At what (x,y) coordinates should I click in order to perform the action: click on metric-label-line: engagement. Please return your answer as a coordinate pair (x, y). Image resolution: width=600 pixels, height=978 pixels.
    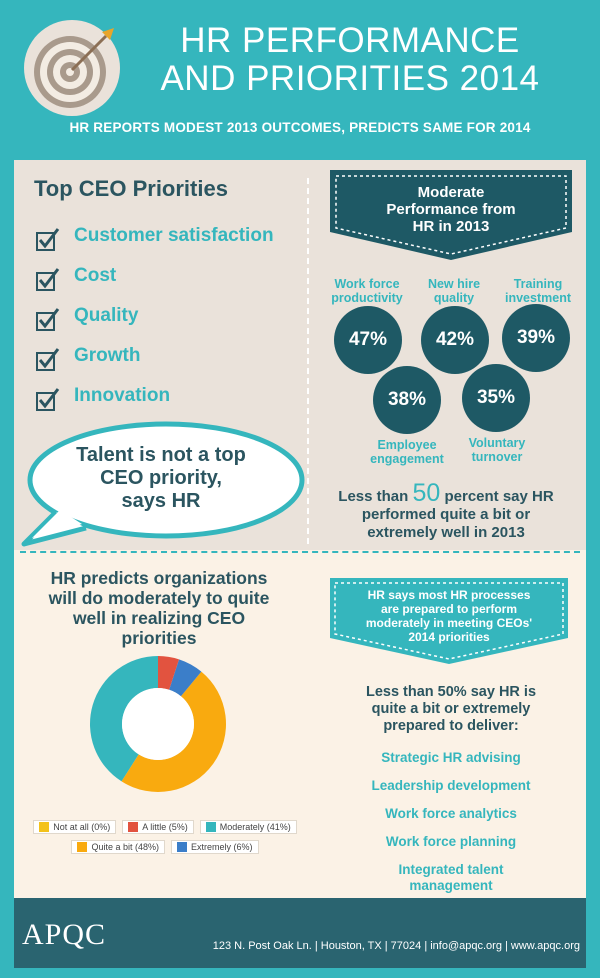
    Looking at the image, I should click on (407, 459).